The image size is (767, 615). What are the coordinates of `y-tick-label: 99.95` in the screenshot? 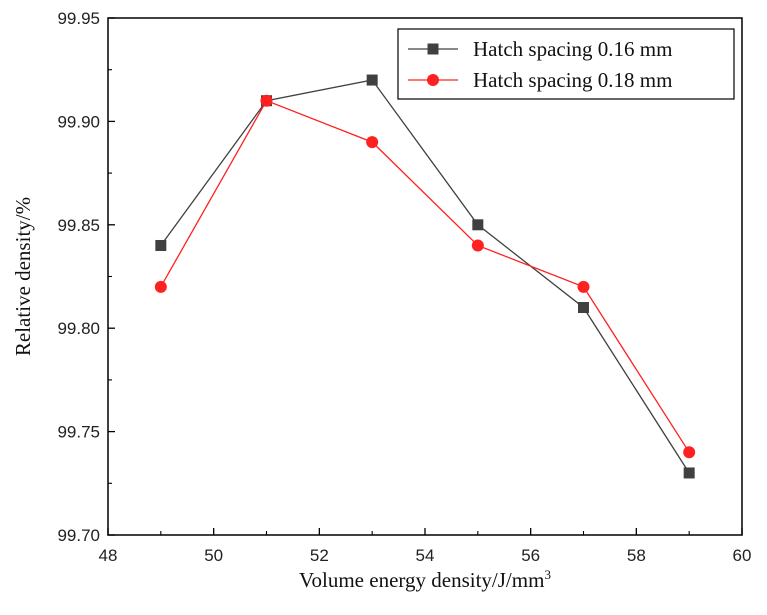 It's located at (78, 18).